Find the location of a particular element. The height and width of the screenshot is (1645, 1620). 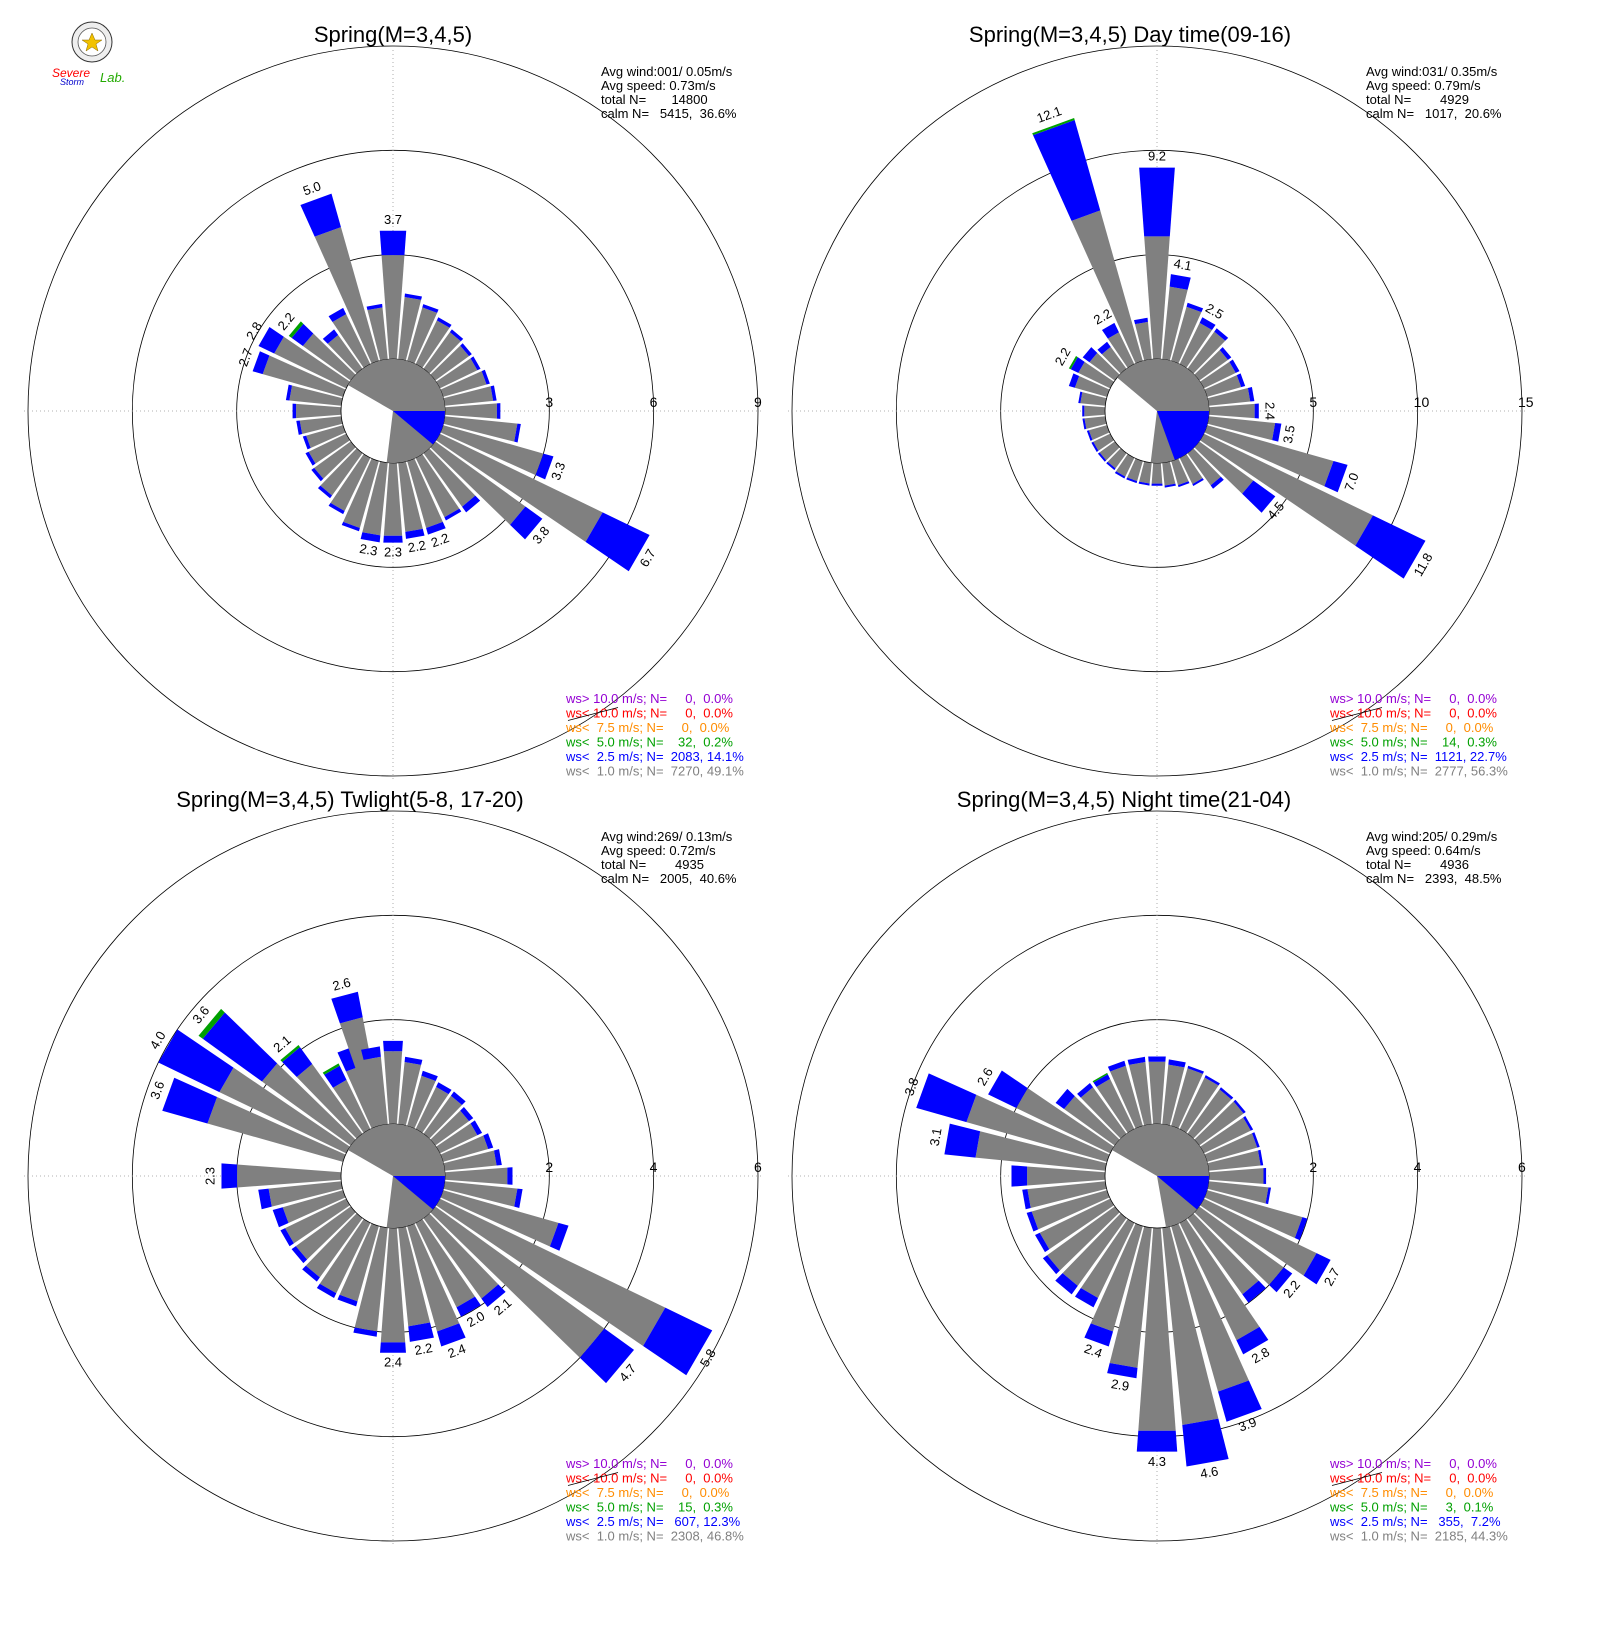

bar-dir-180: 2.3 is located at coordinates (393, 510).